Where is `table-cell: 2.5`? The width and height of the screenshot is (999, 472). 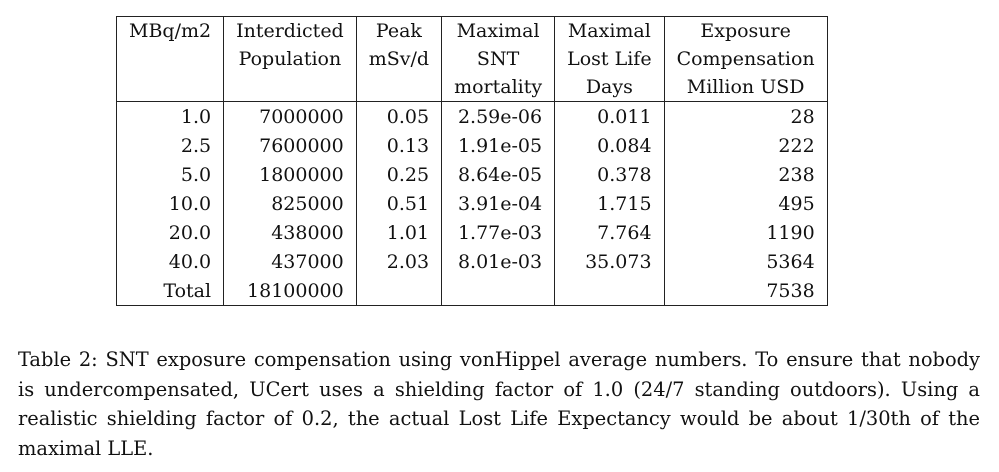 table-cell: 2.5 is located at coordinates (169, 145).